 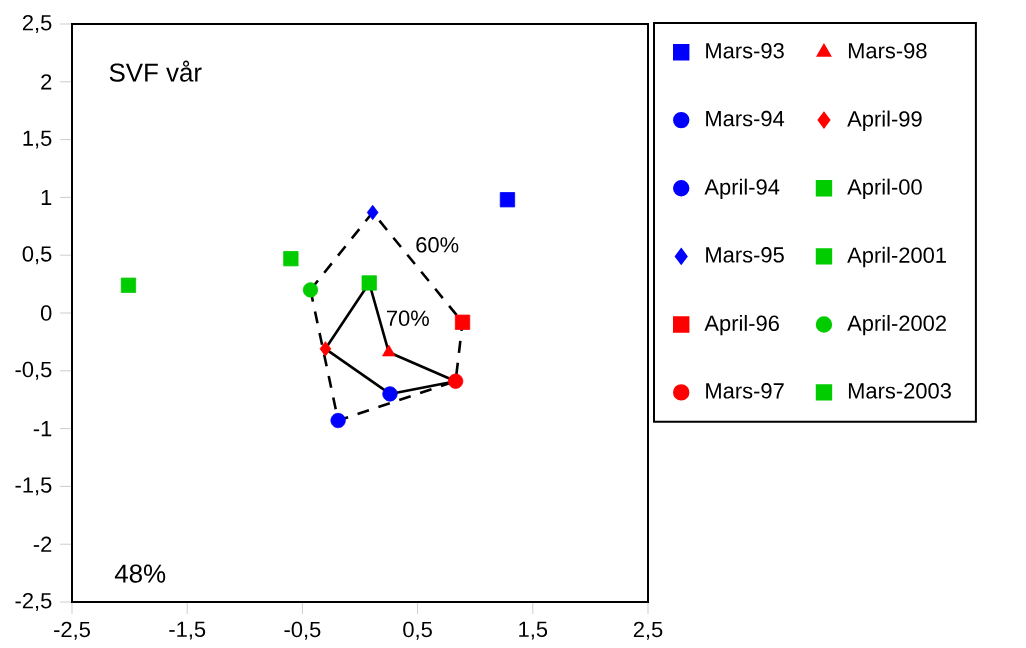 What do you see at coordinates (46, 313) in the screenshot?
I see `y-tick-label: 0` at bounding box center [46, 313].